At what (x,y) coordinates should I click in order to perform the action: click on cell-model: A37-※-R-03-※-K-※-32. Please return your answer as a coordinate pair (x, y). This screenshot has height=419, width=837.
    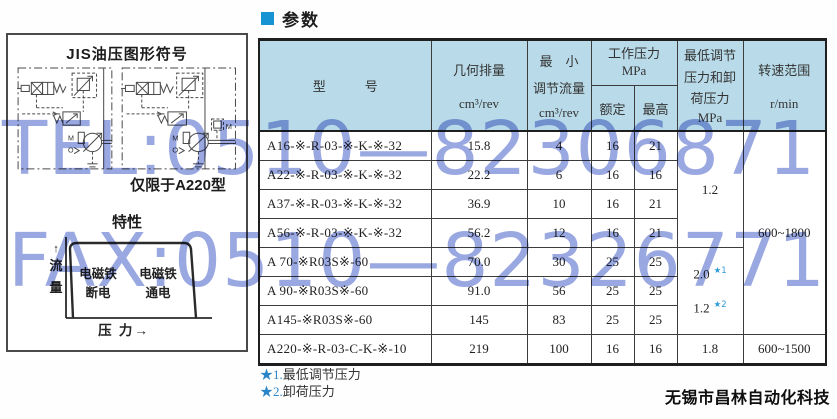
    Looking at the image, I should click on (345, 204).